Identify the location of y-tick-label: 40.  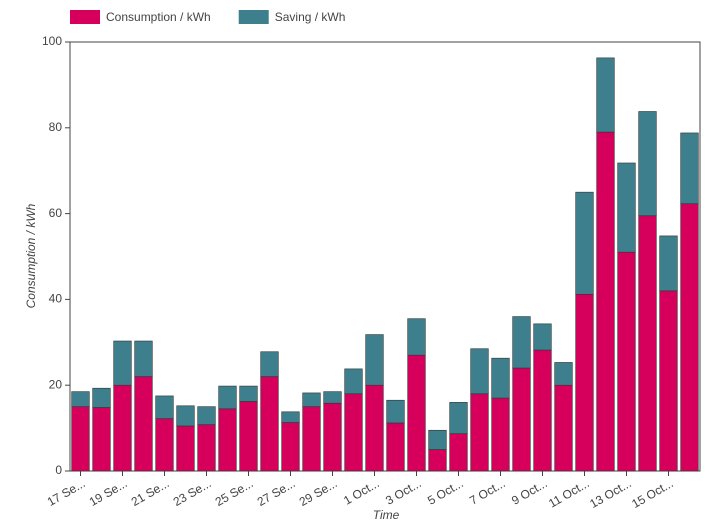
(56, 299).